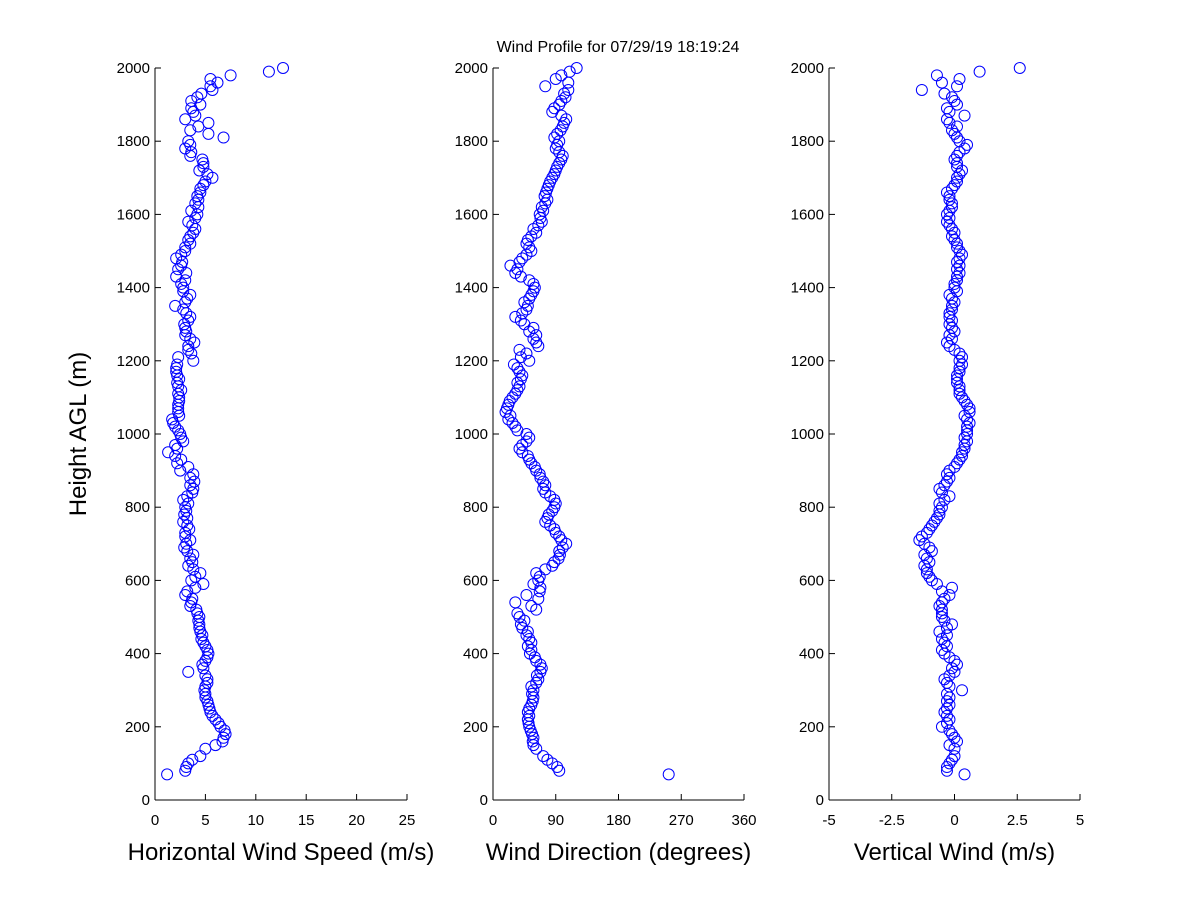  Describe the element at coordinates (137, 580) in the screenshot. I see `y-tick-label: 600` at that location.